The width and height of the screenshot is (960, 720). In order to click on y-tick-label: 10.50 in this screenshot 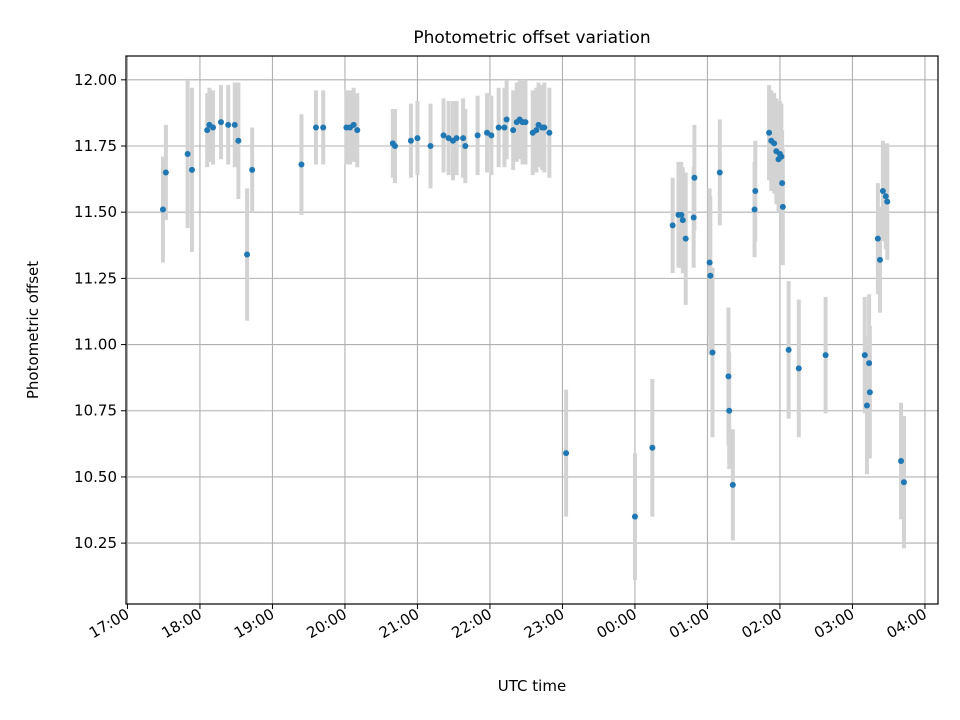, I will do `click(95, 477)`.